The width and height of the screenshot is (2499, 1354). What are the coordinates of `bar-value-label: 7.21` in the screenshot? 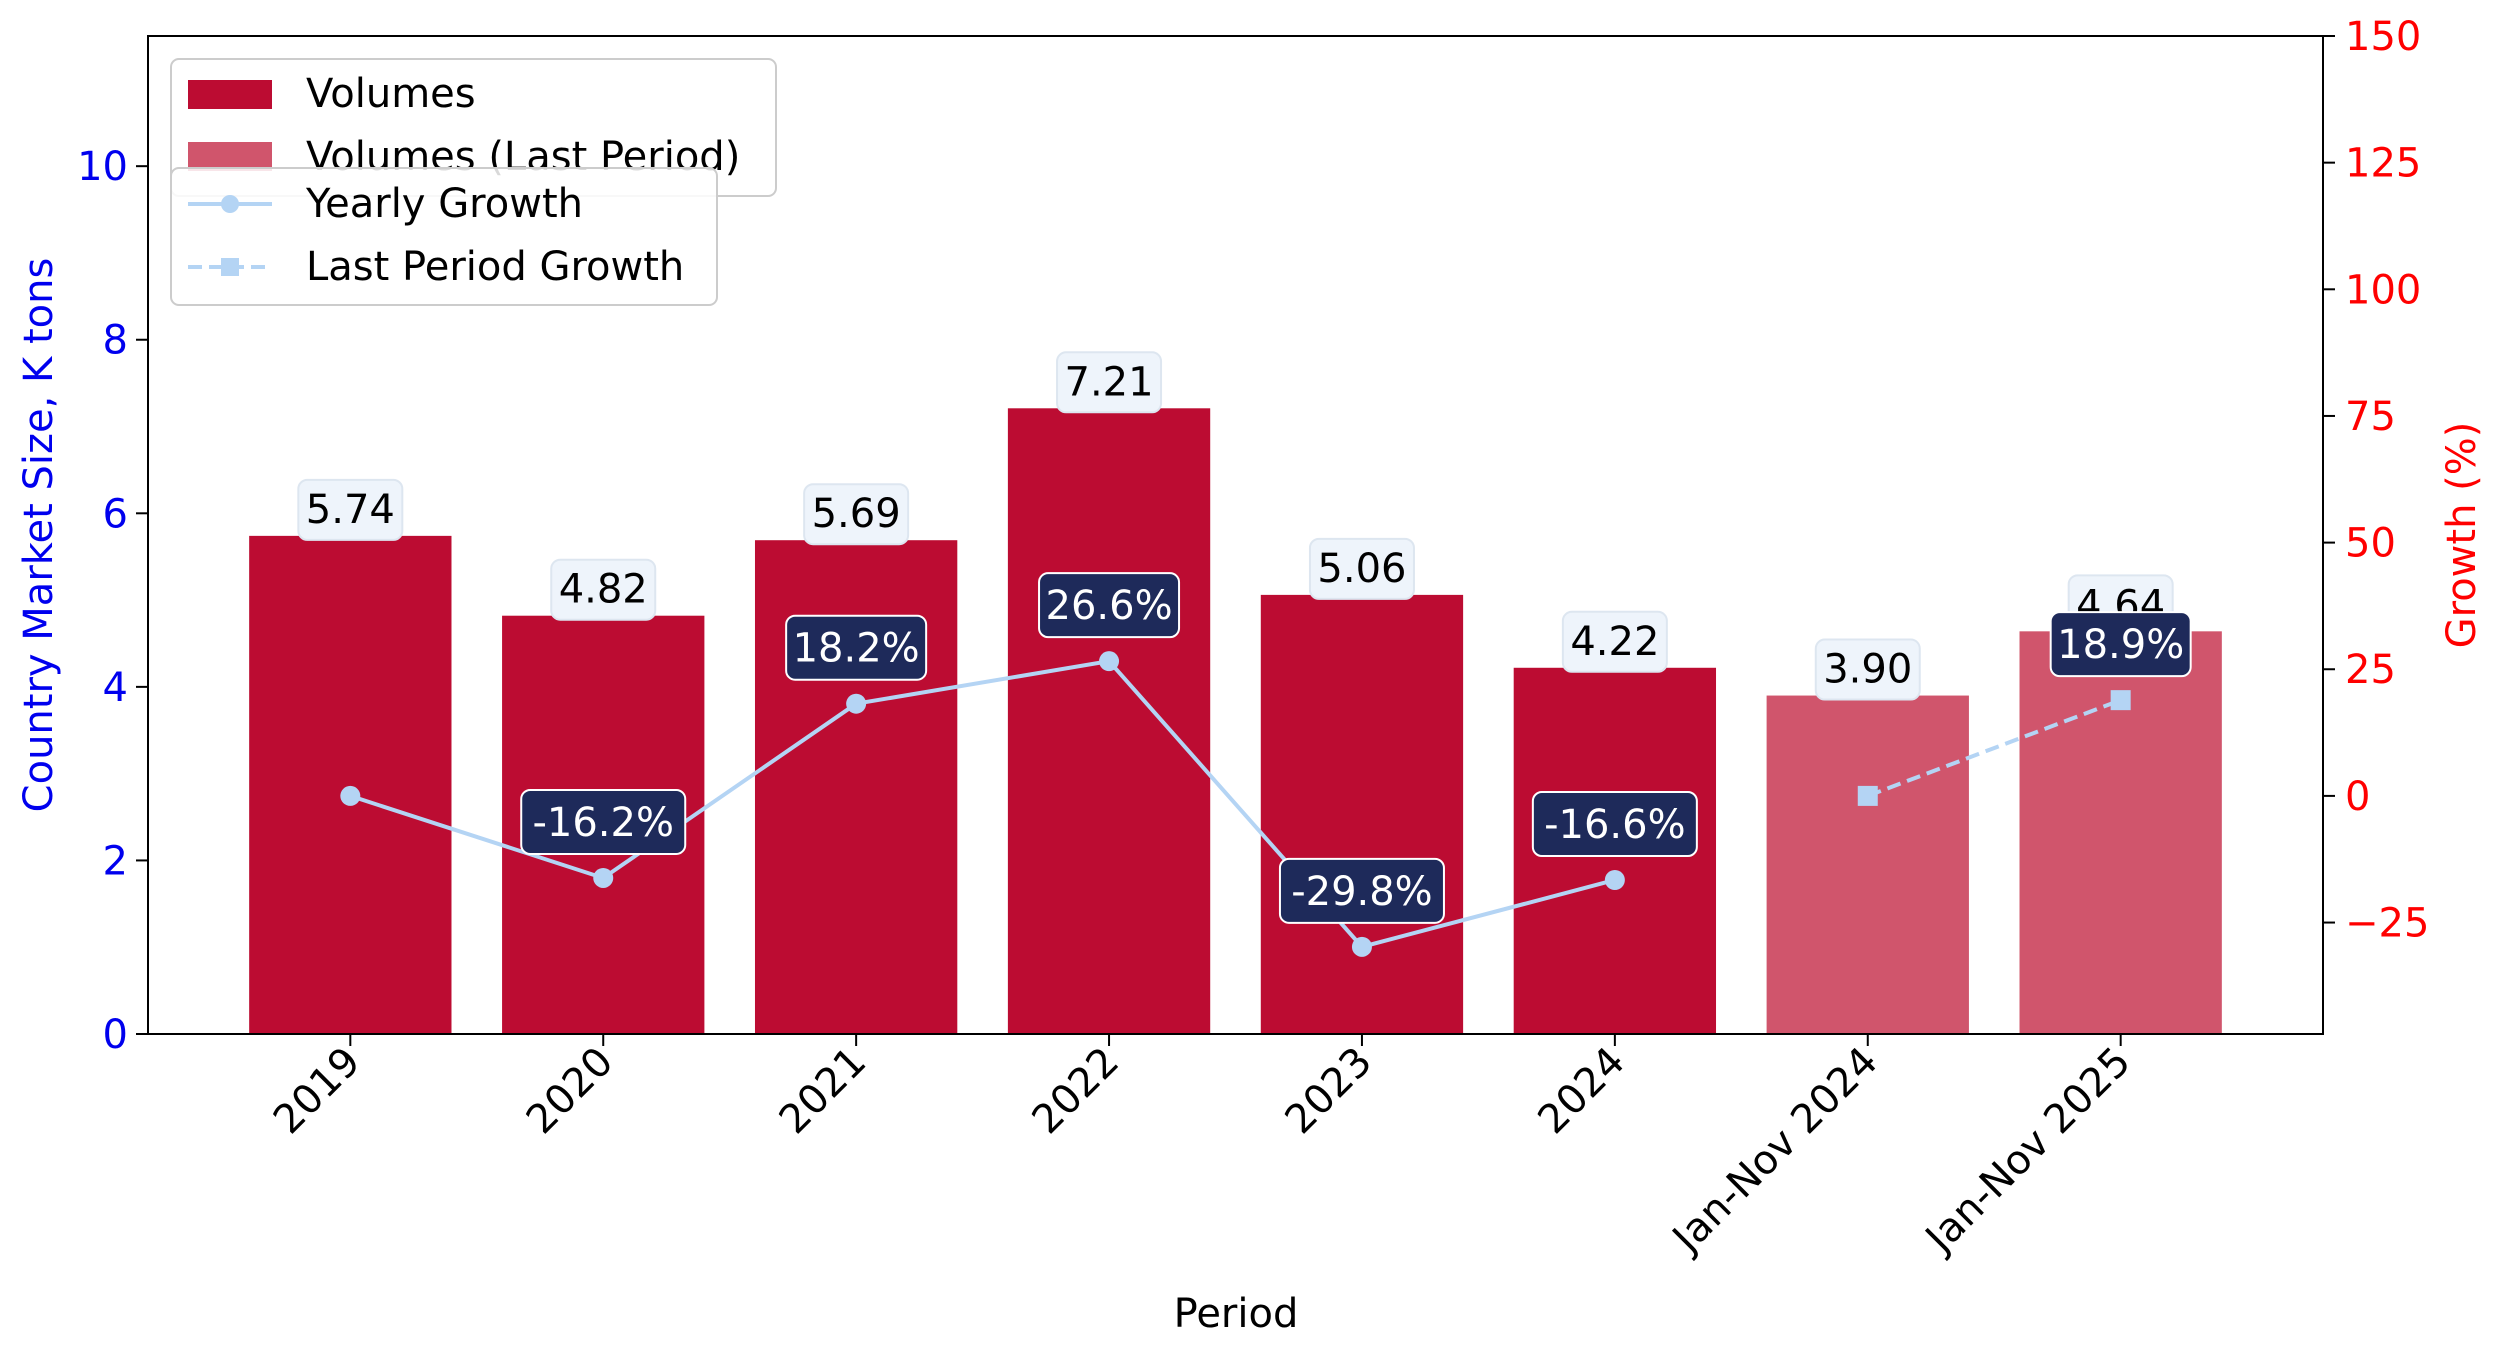 It's located at (1109, 382).